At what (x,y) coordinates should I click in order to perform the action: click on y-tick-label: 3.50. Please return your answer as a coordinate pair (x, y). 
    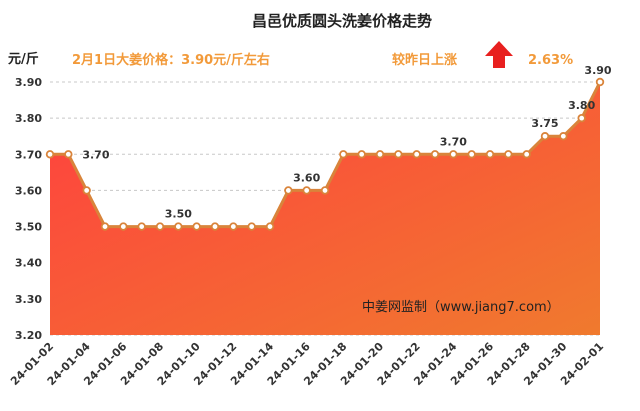
    Looking at the image, I should click on (28, 227).